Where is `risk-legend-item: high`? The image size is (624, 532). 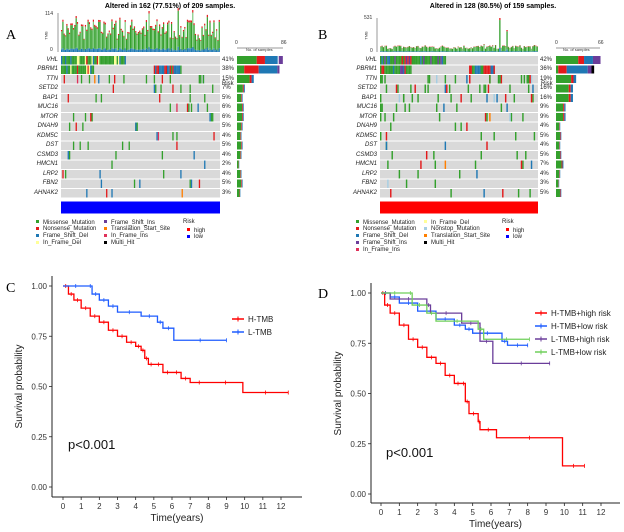 risk-legend-item: high is located at coordinates (515, 231).